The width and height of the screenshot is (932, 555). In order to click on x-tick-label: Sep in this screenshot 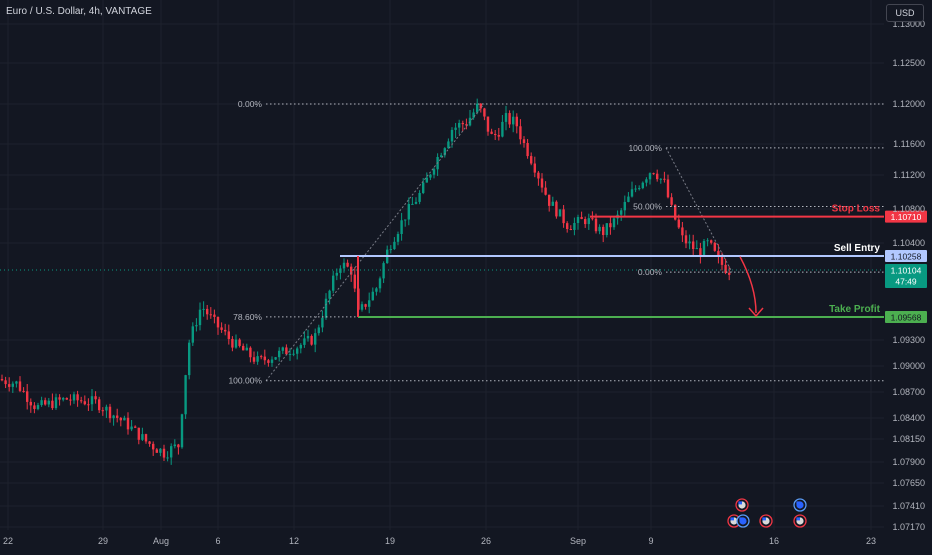, I will do `click(578, 541)`.